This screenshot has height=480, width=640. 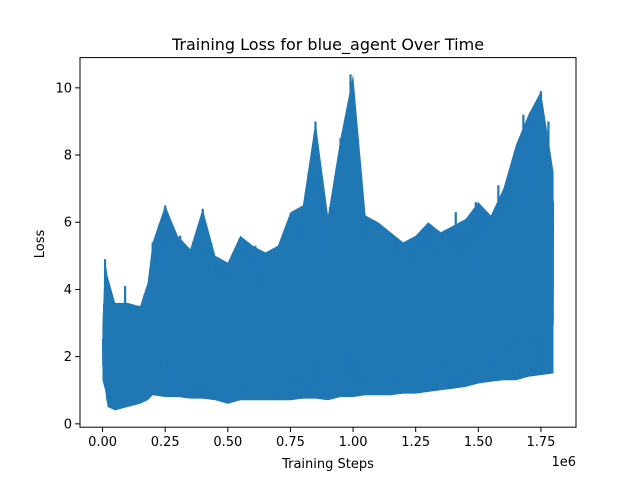 I want to click on x-tick-label: 1.50, so click(x=478, y=442).